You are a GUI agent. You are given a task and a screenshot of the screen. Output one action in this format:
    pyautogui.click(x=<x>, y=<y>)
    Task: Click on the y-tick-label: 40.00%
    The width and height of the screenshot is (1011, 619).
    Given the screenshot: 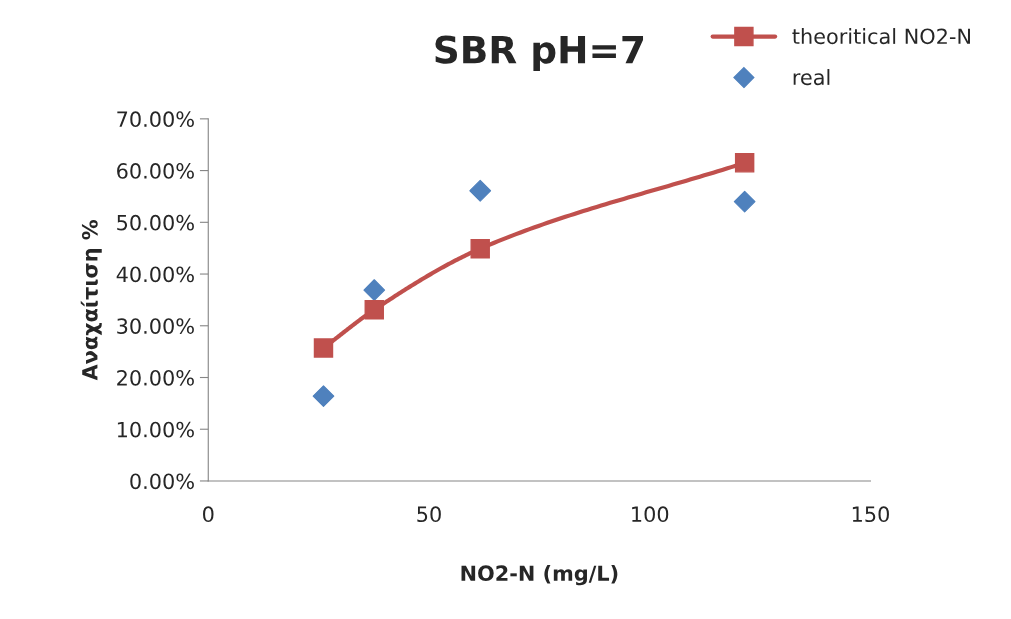 What is the action you would take?
    pyautogui.click(x=155, y=274)
    